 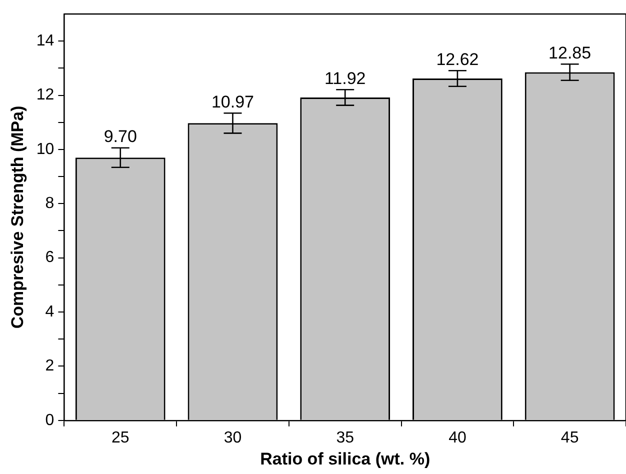 What do you see at coordinates (457, 59) in the screenshot?
I see `data-label: 12.62` at bounding box center [457, 59].